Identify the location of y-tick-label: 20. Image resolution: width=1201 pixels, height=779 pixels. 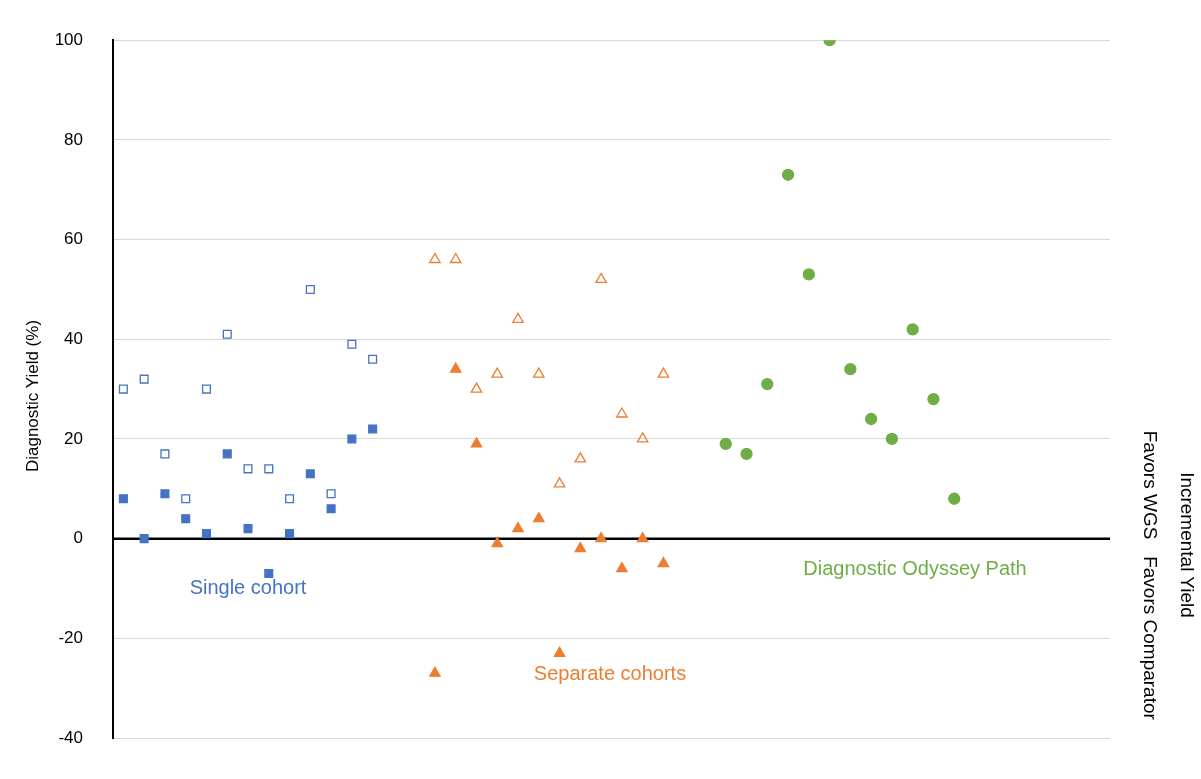
(73, 438).